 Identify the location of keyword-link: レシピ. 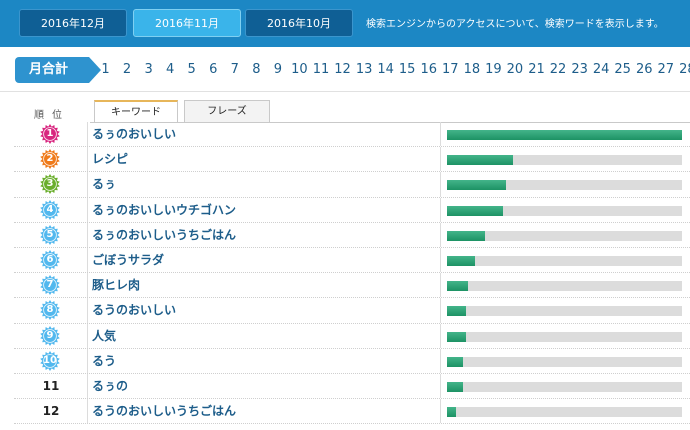
(110, 159).